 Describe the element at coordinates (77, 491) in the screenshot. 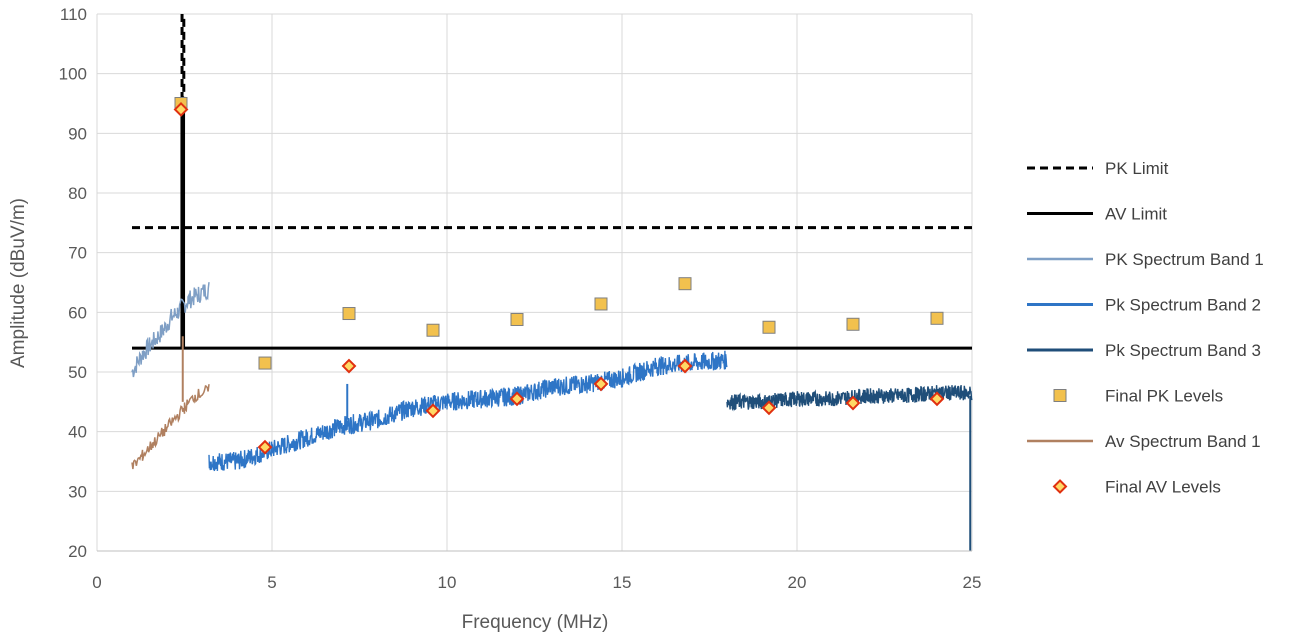

I see `y-tick-label: 30` at that location.